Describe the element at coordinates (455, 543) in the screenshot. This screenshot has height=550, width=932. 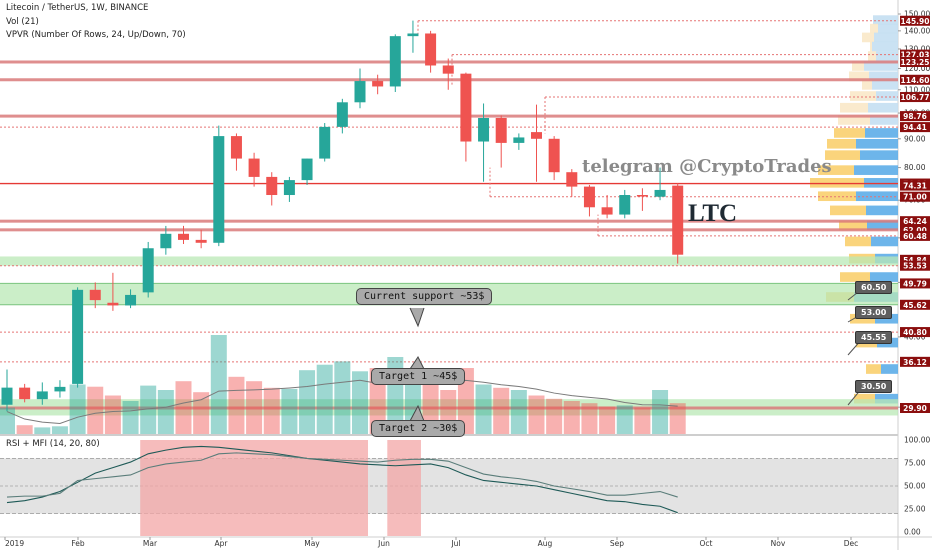
I see `time-label-6: Jul` at that location.